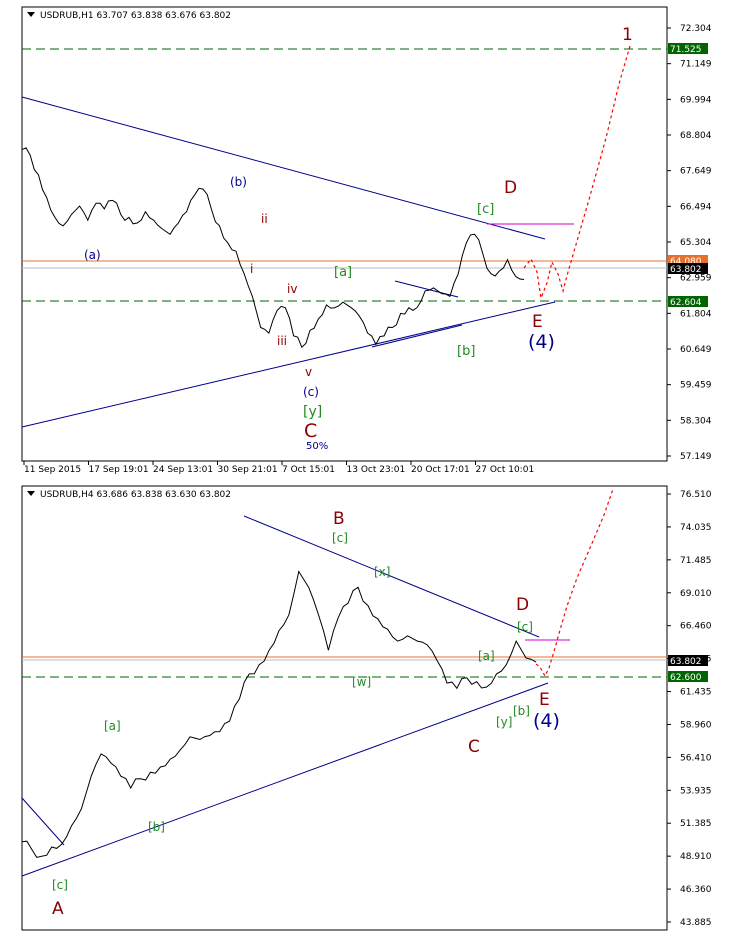  Describe the element at coordinates (52, 470) in the screenshot. I see `top-x-tick-label: 11 Sep 2015` at that location.